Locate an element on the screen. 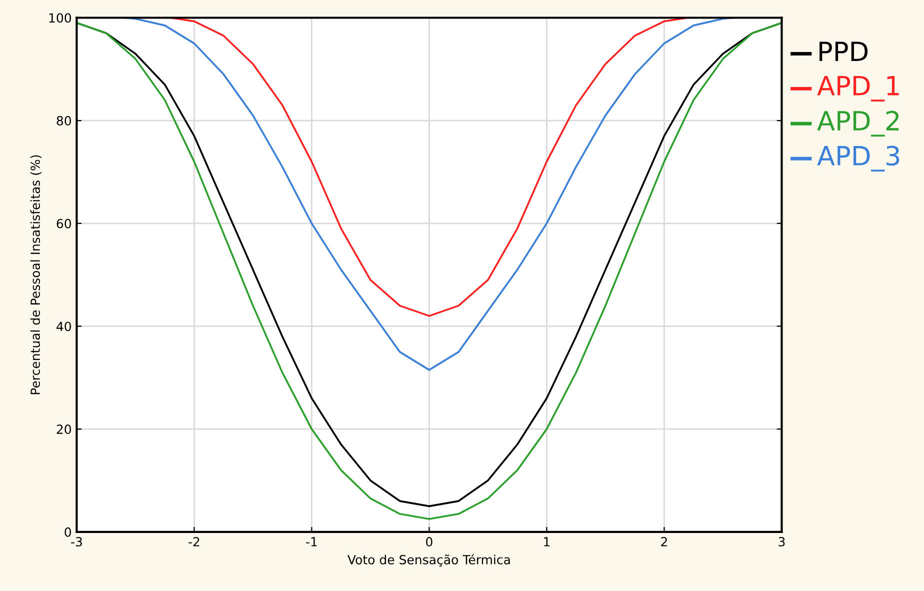 The image size is (924, 591). x-tick-label: 3 is located at coordinates (781, 541).